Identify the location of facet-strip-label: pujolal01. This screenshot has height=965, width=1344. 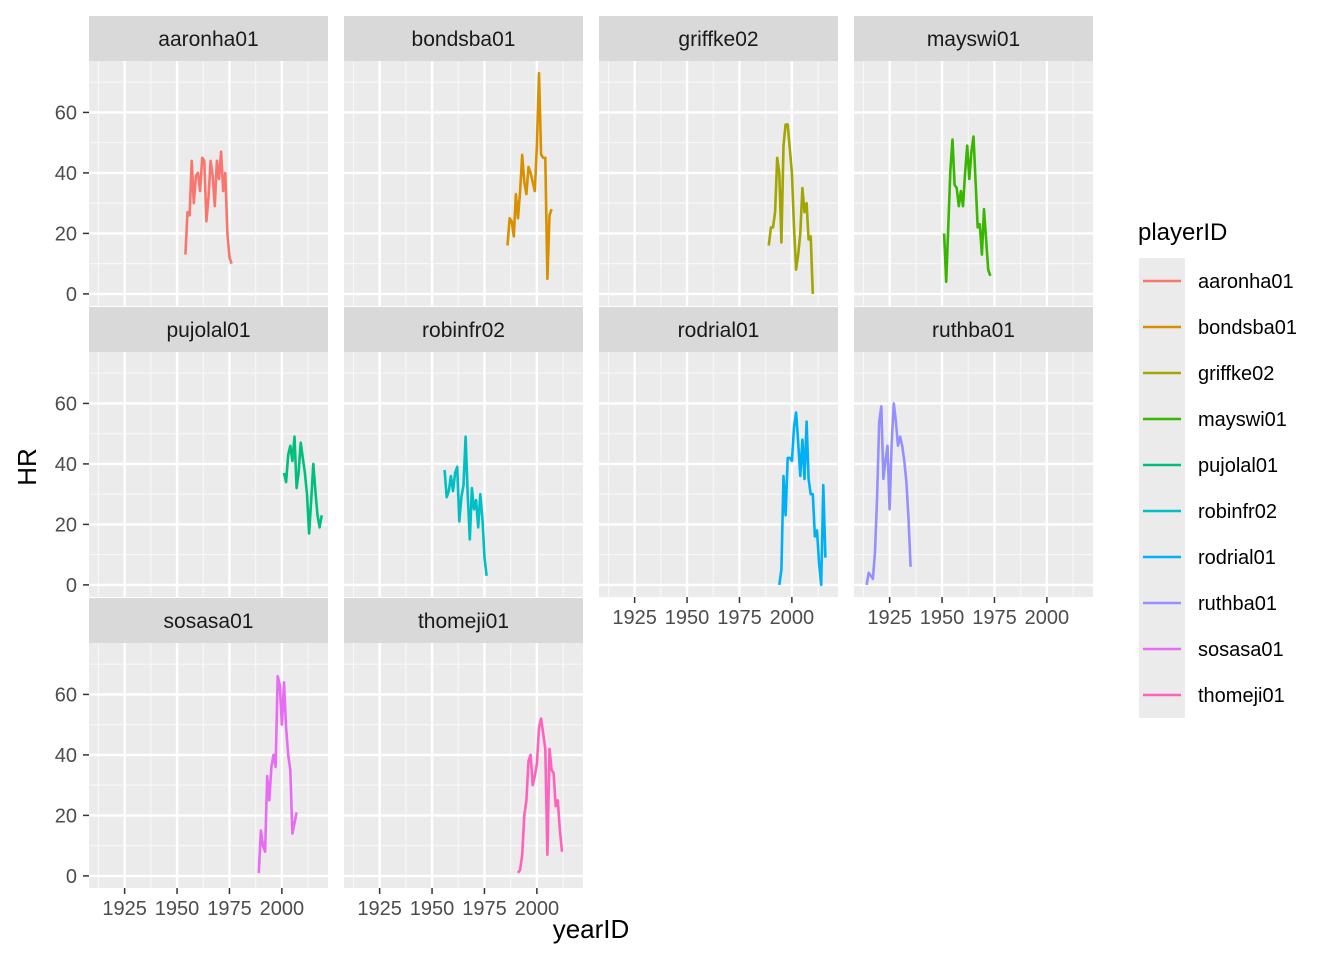
(208, 330).